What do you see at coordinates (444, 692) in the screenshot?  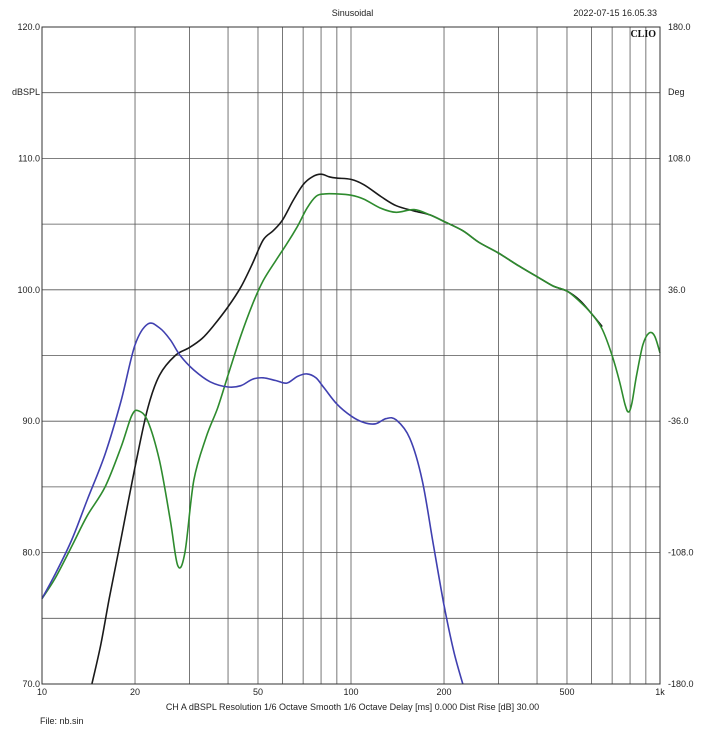 I see `x-tick-label: 200` at bounding box center [444, 692].